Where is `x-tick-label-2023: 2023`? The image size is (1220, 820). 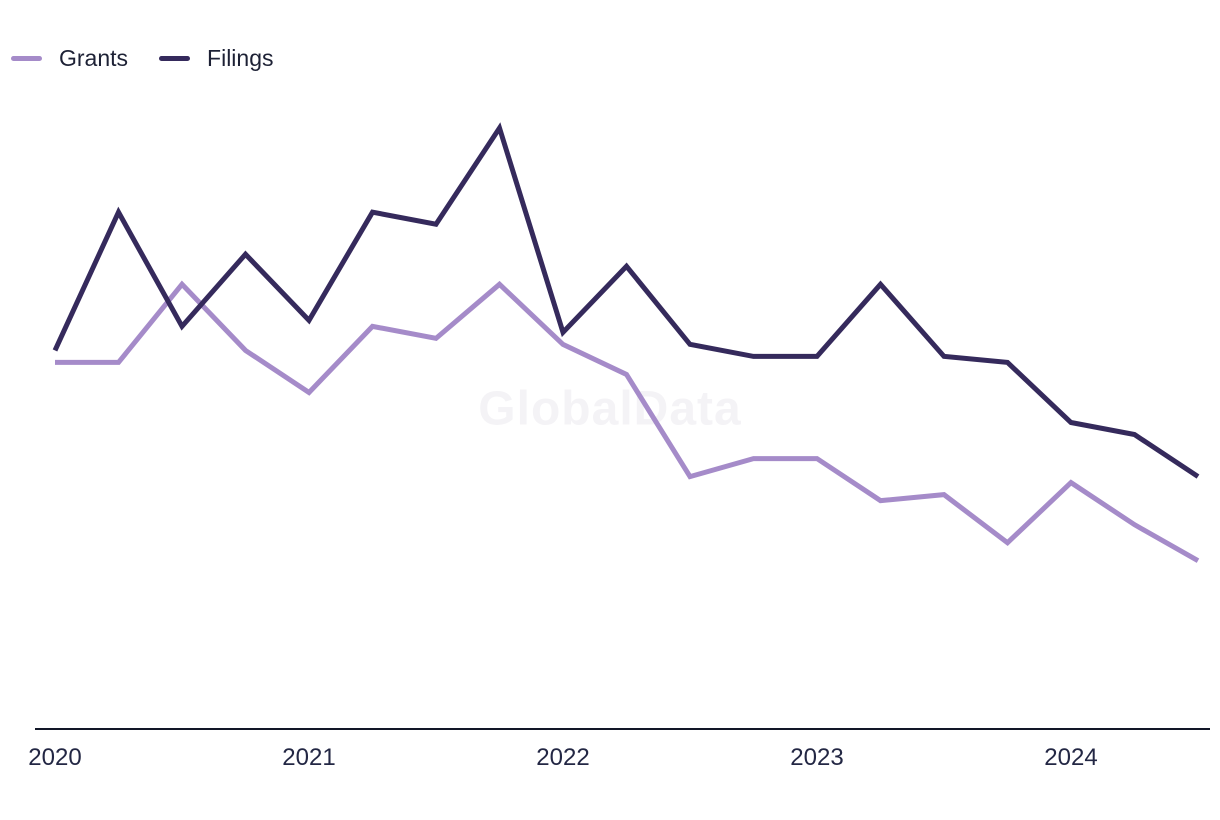
x-tick-label-2023: 2023 is located at coordinates (817, 757).